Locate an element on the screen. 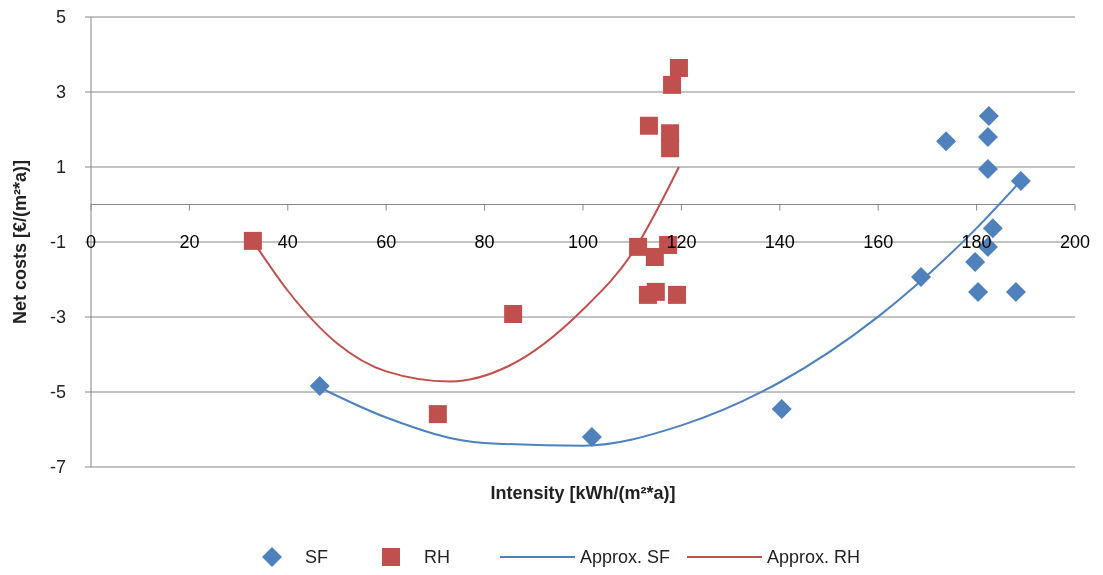 This screenshot has width=1103, height=575. x-tick-label: 200 is located at coordinates (1075, 241).